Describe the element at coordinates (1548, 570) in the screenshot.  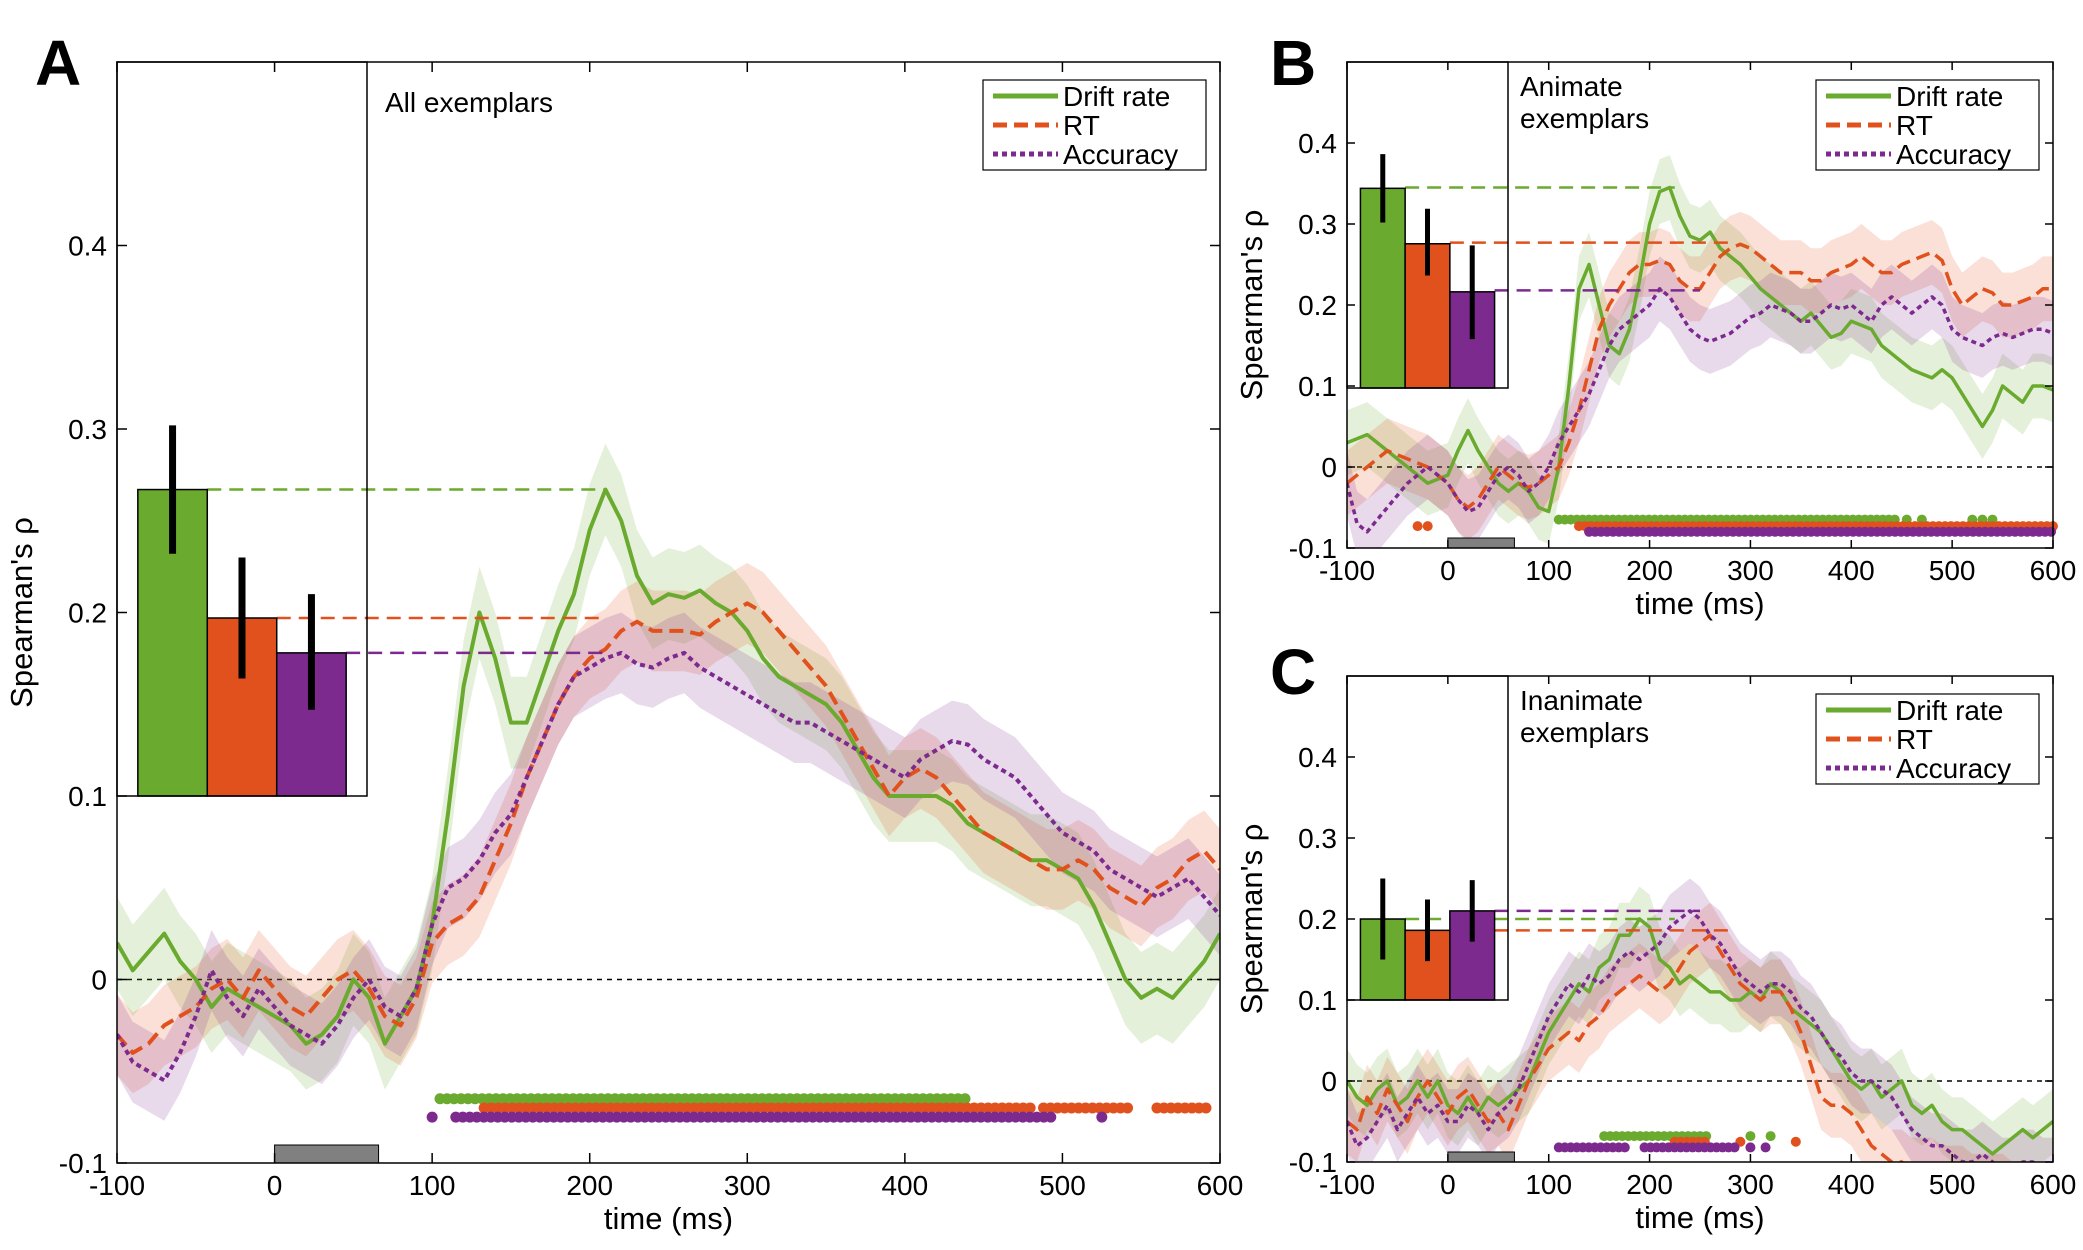
I see `panel-b-x-tick-label: 100` at that location.